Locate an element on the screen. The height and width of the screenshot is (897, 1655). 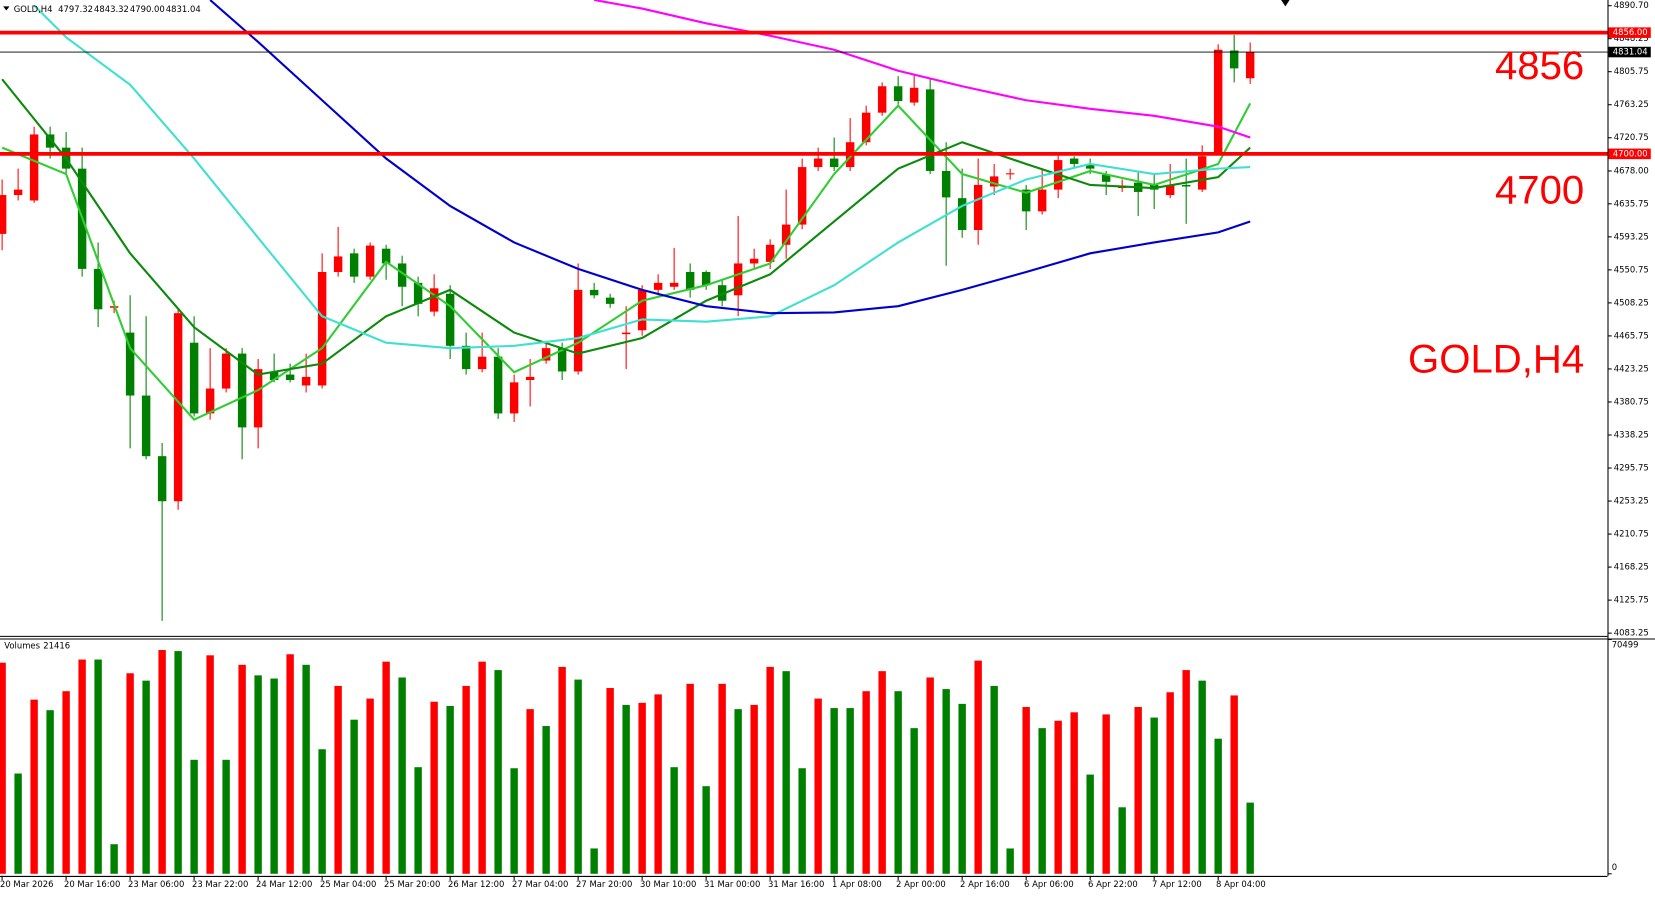
annotation: GOLD,H4 is located at coordinates (1496, 360).